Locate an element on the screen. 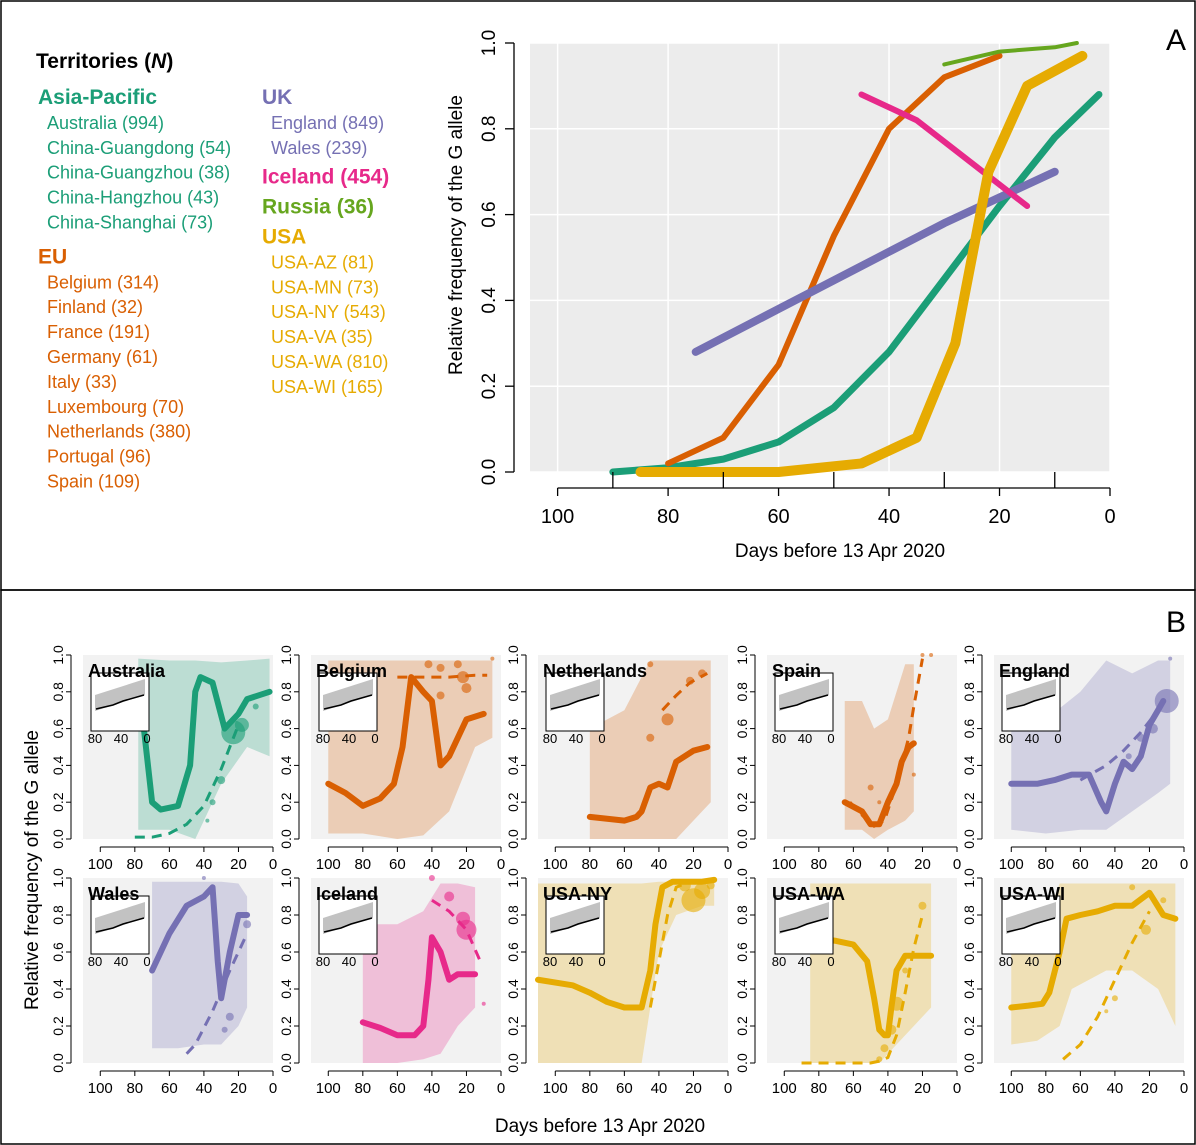 The image size is (1196, 1145). inset-band is located at coordinates (1031, 918).